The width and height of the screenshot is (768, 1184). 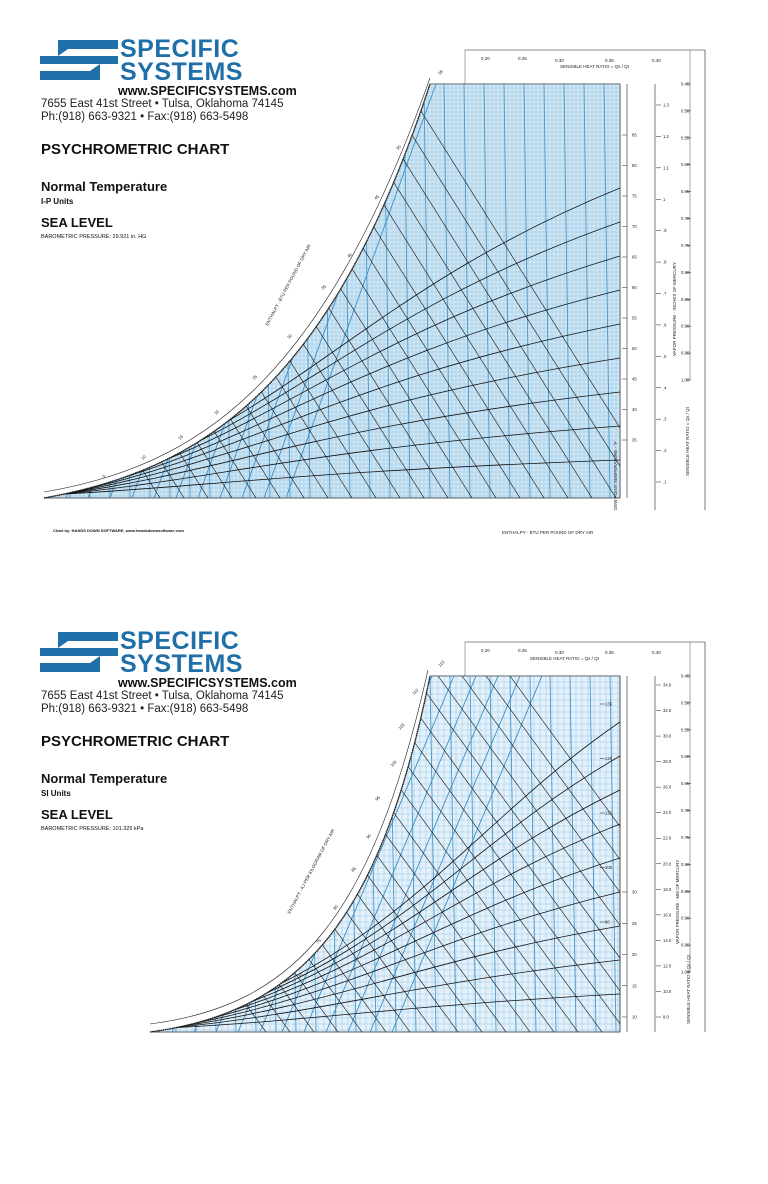 What do you see at coordinates (664, 199) in the screenshot?
I see `vapor-pressure-tick-label: 1` at bounding box center [664, 199].